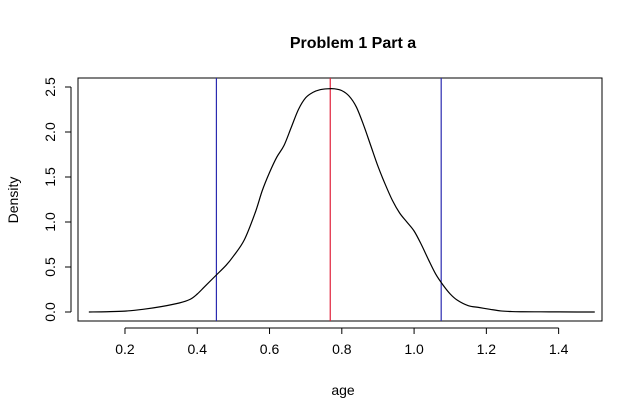  Describe the element at coordinates (270, 349) in the screenshot. I see `x-tick-label-2: 0.6` at that location.